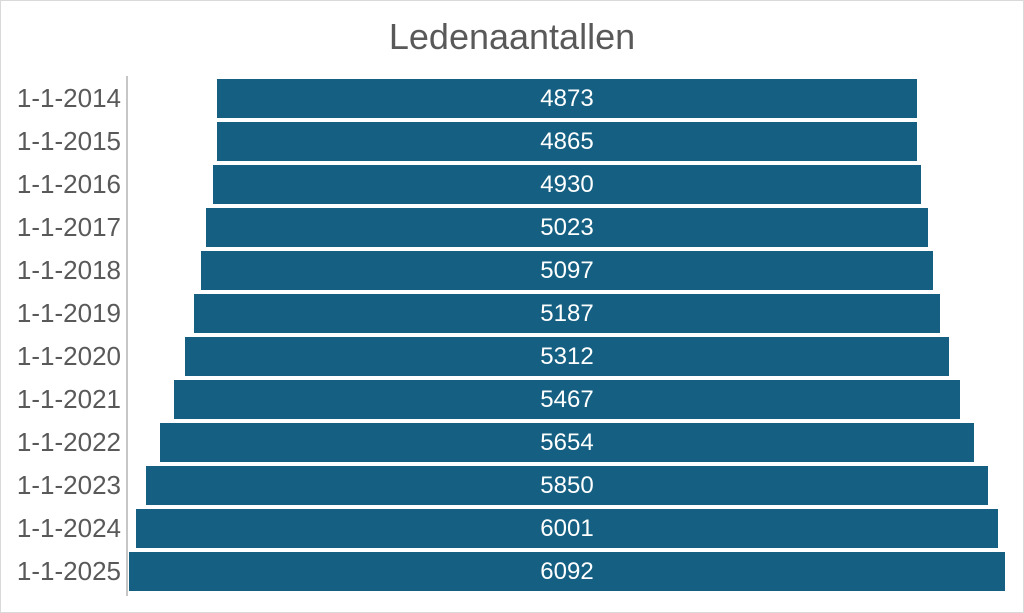 This screenshot has height=613, width=1024. What do you see at coordinates (68, 184) in the screenshot?
I see `y-axis-label: 1-1-2016` at bounding box center [68, 184].